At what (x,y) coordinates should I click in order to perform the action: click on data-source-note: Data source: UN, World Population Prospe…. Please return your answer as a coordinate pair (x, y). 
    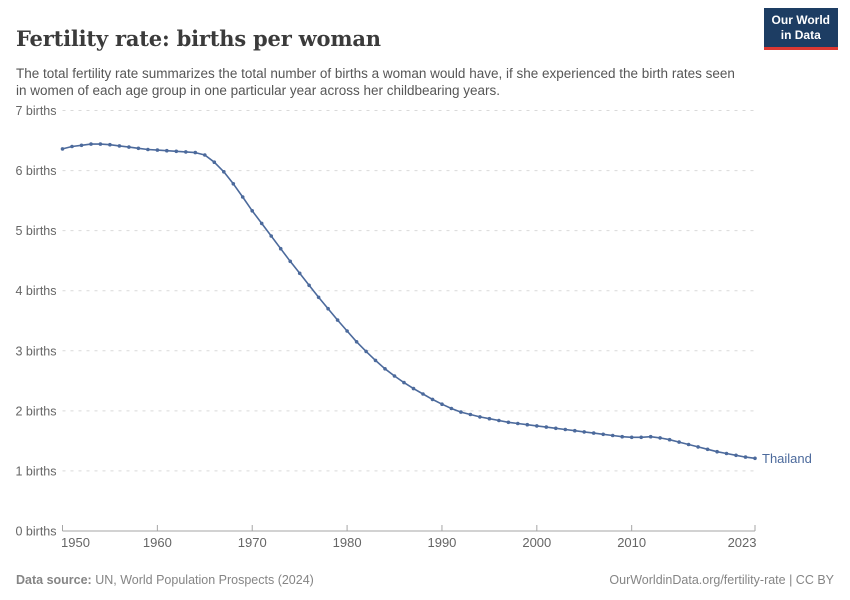
    Looking at the image, I should click on (165, 580).